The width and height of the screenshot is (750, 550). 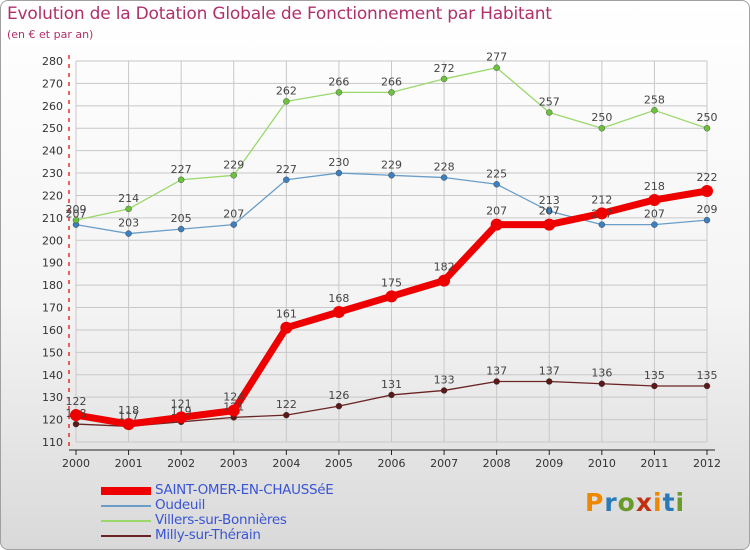 What do you see at coordinates (391, 384) in the screenshot?
I see `data-label: 131` at bounding box center [391, 384].